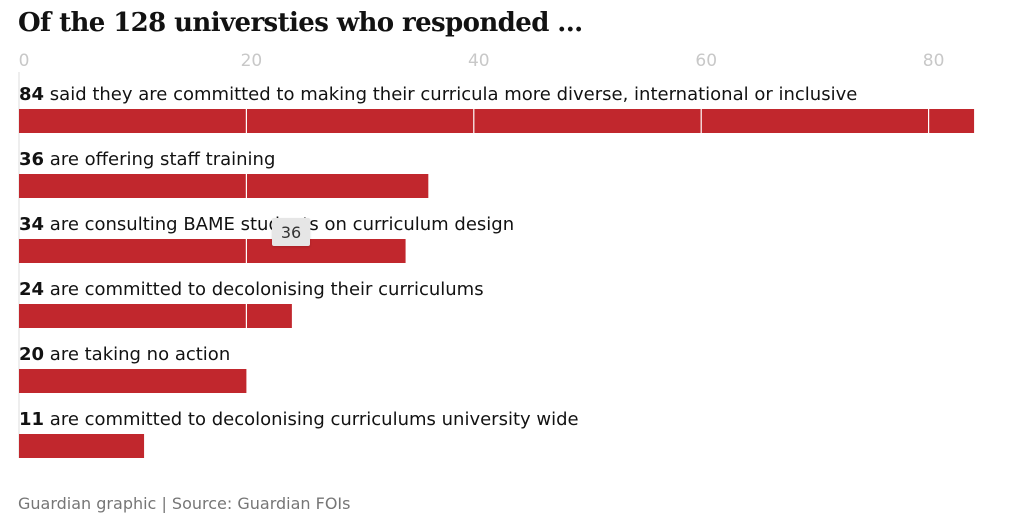  Describe the element at coordinates (24, 61) in the screenshot. I see `tick-label: 0` at that location.